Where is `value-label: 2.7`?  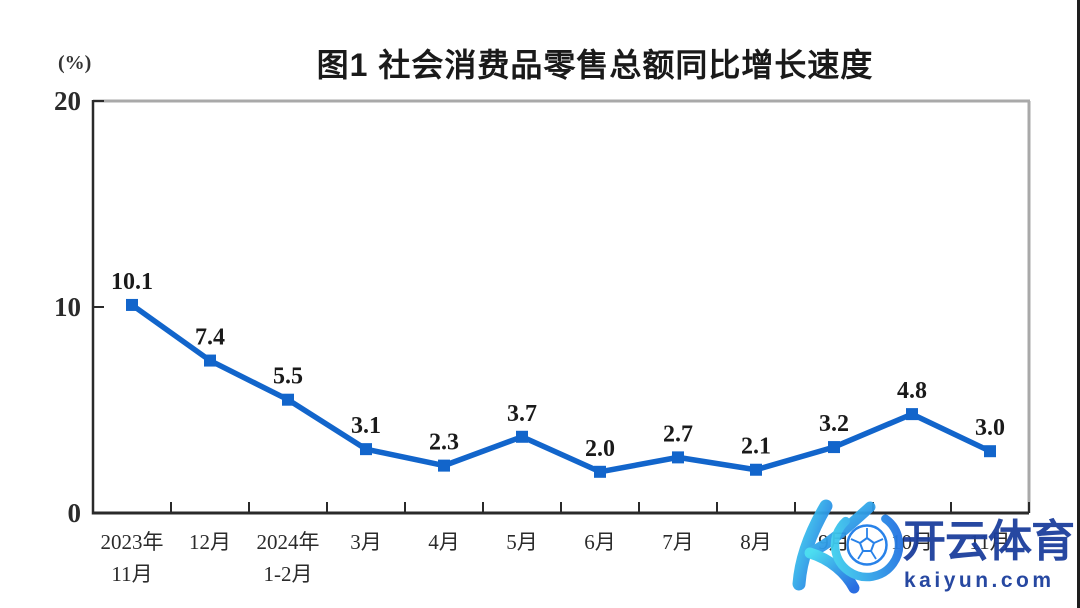 value-label: 2.7 is located at coordinates (678, 434).